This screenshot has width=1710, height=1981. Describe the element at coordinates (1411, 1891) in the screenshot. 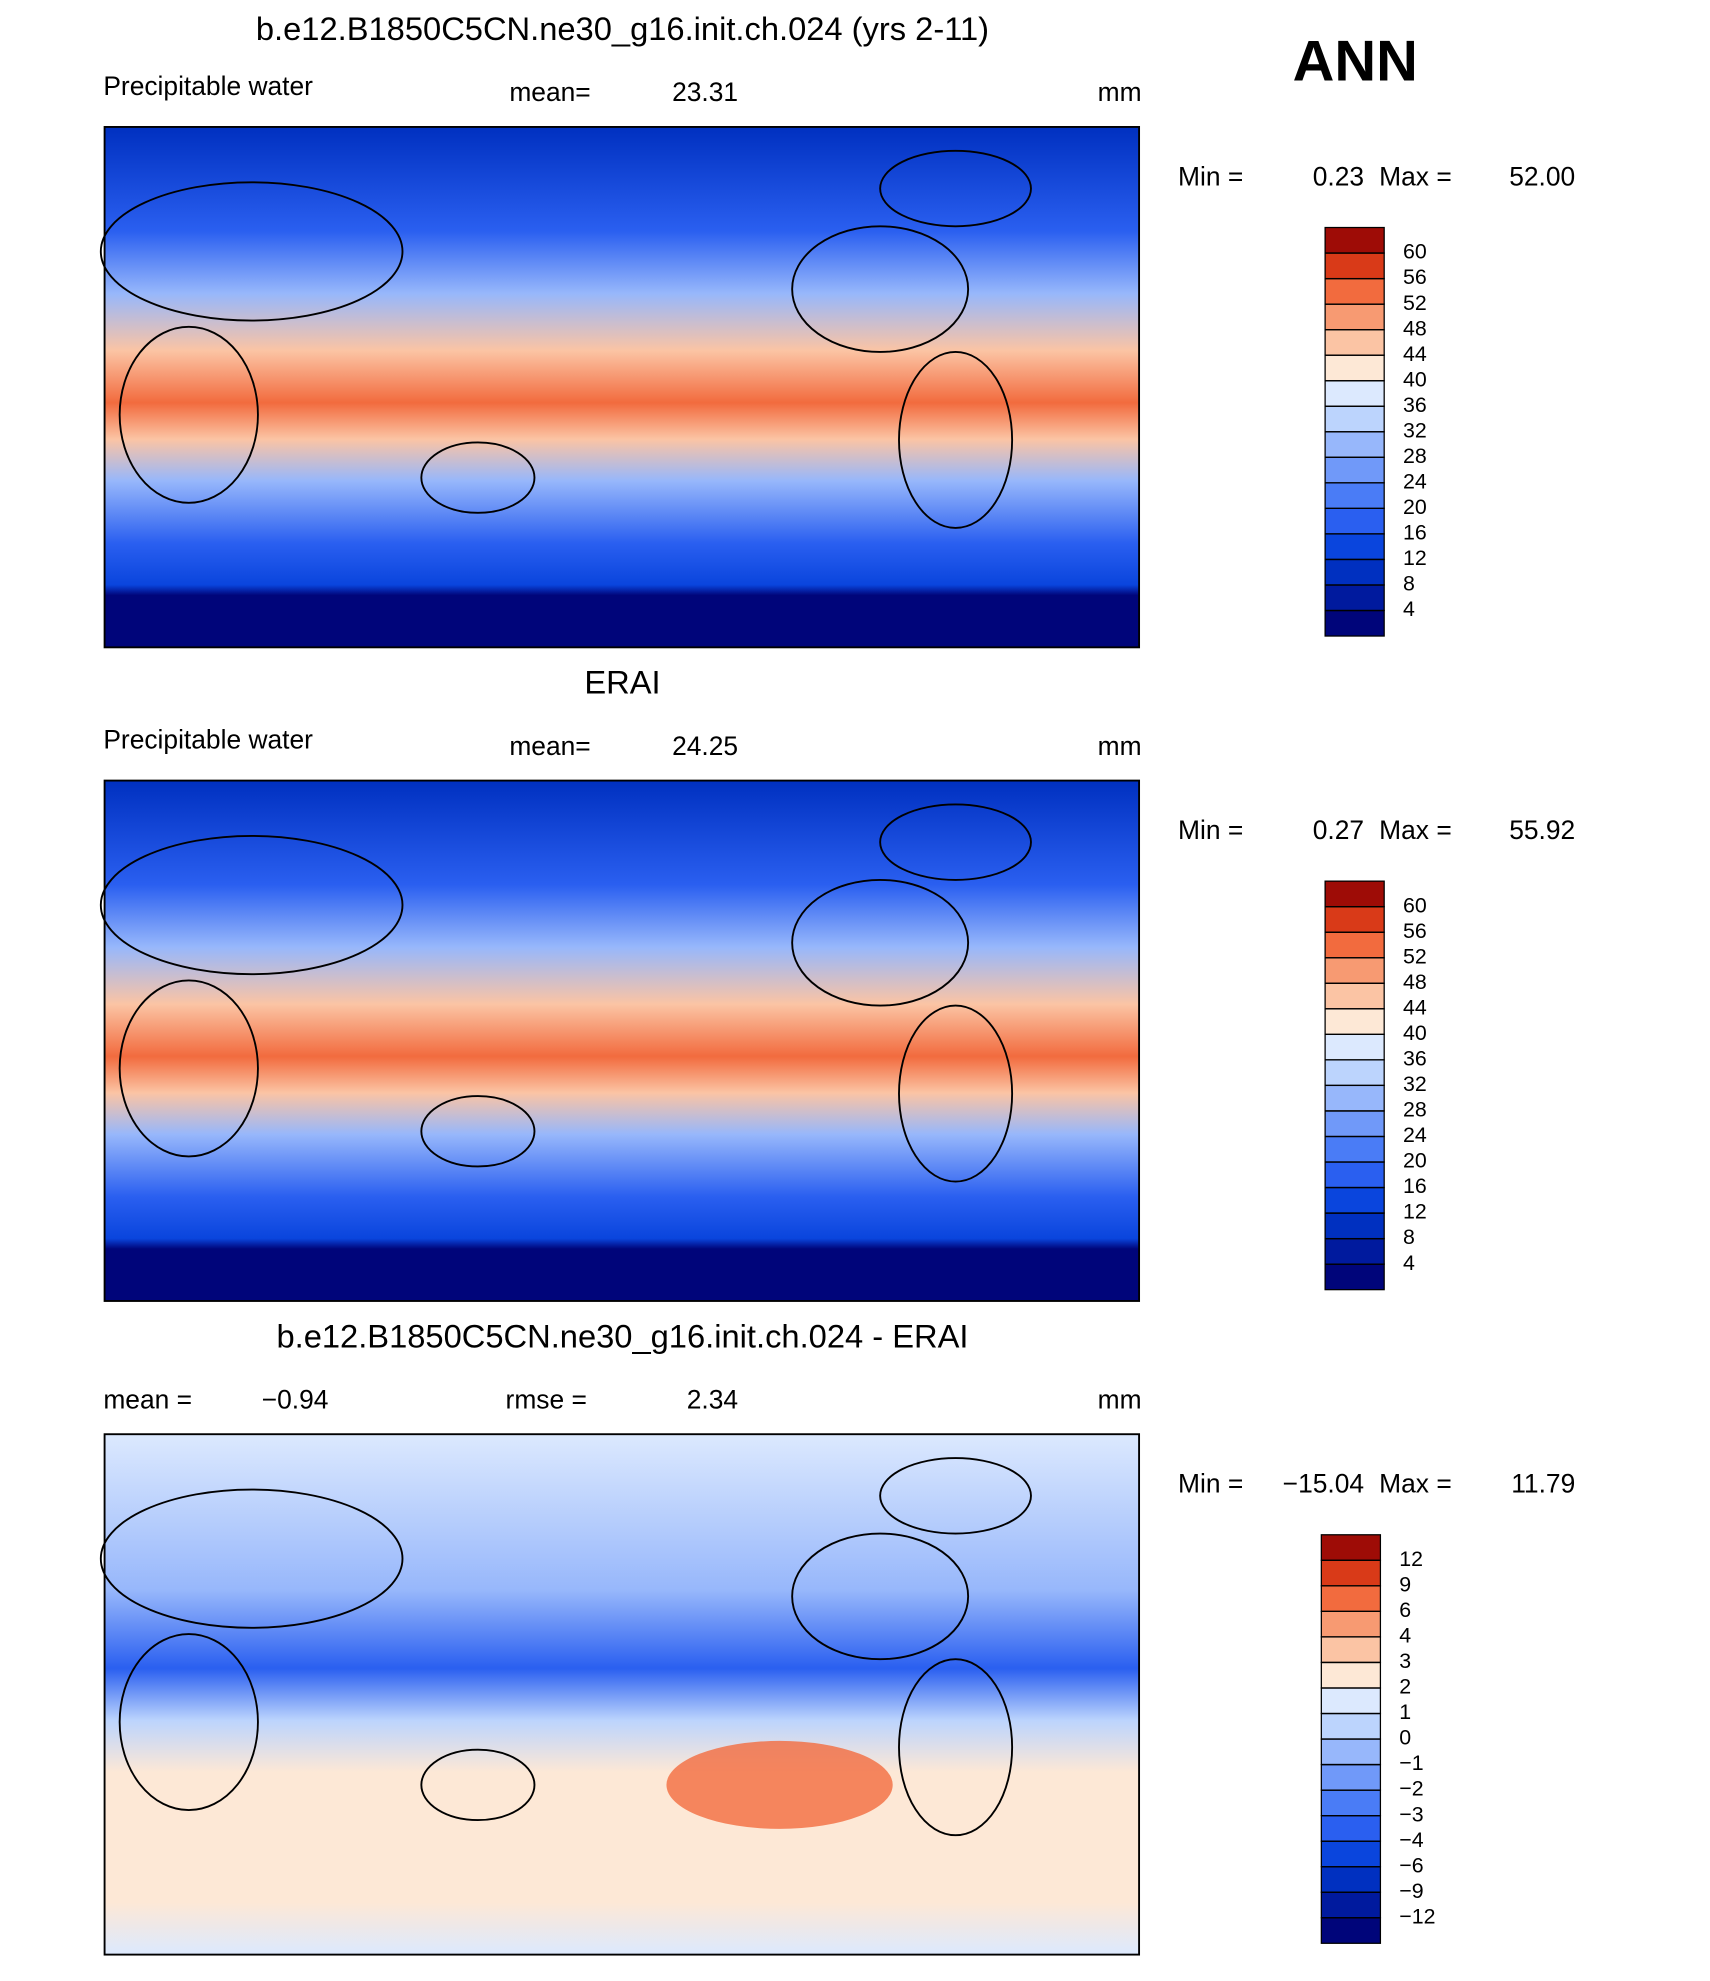

I see `colorbar-label: −9` at that location.